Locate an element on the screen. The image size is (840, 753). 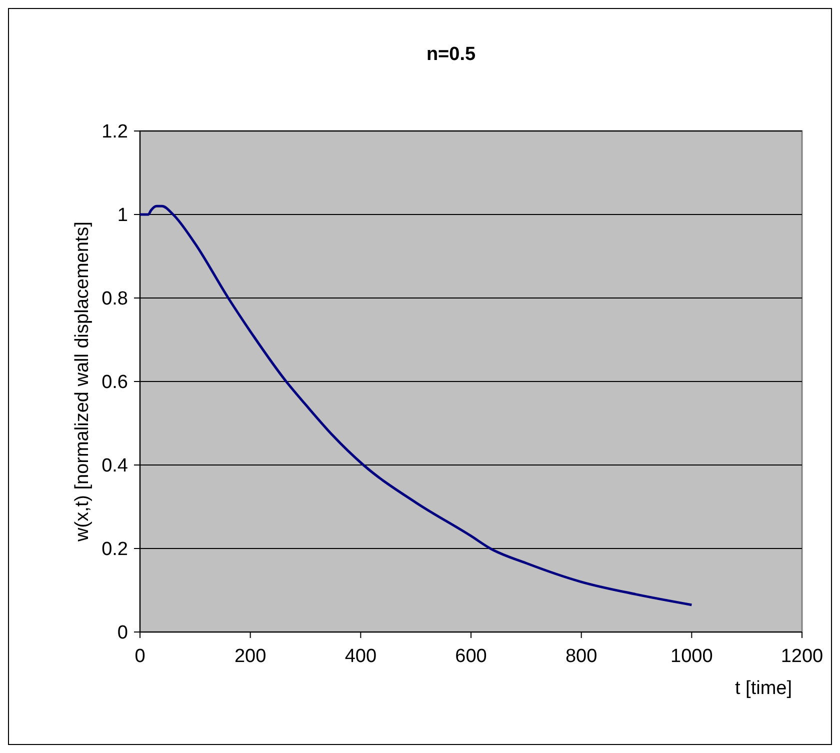
x-tick-label: 1000 is located at coordinates (691, 656).